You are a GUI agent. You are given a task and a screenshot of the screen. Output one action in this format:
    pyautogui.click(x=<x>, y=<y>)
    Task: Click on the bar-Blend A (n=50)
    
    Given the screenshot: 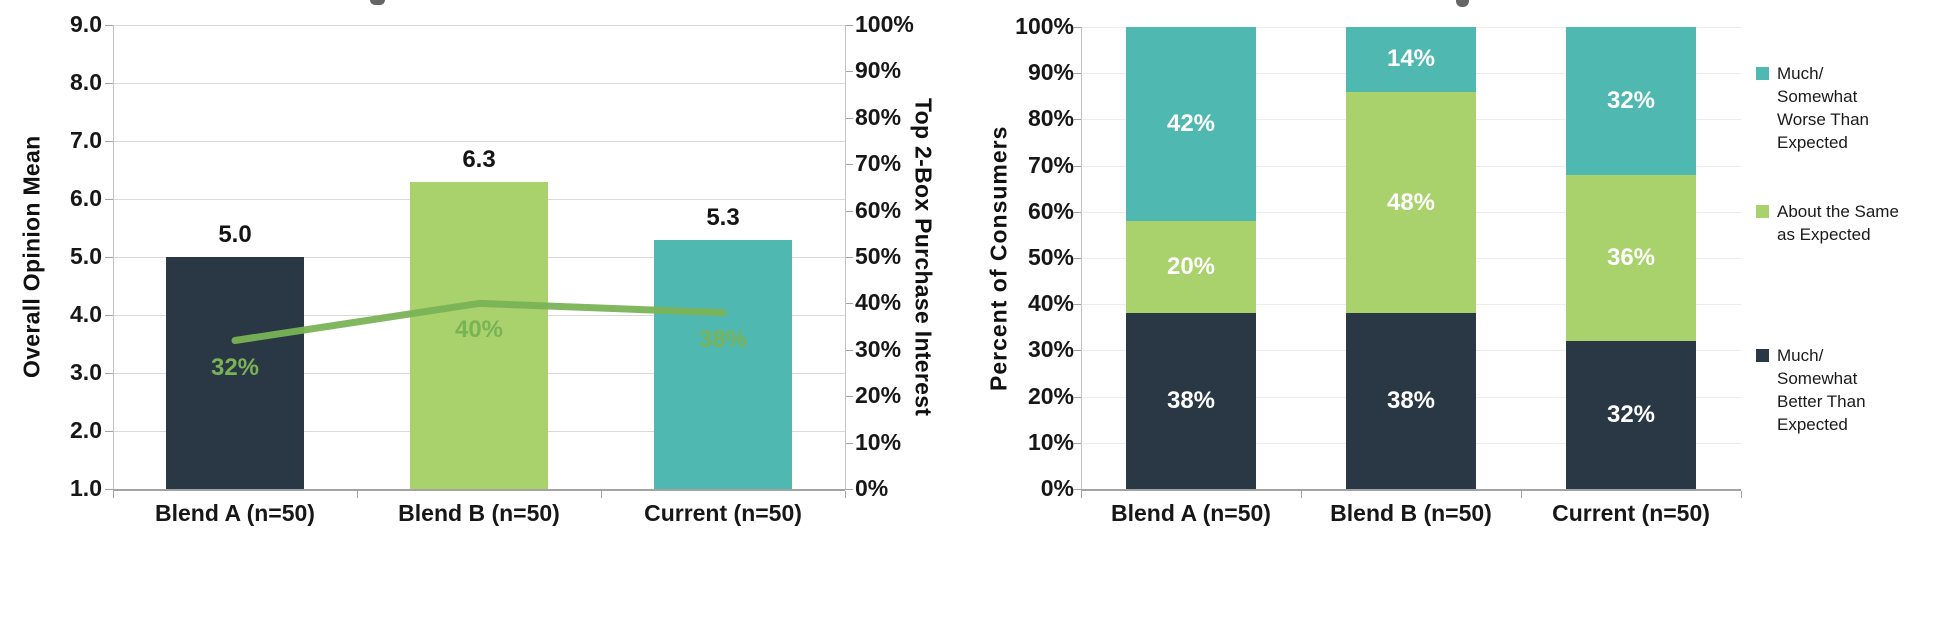 What is the action you would take?
    pyautogui.click(x=235, y=373)
    